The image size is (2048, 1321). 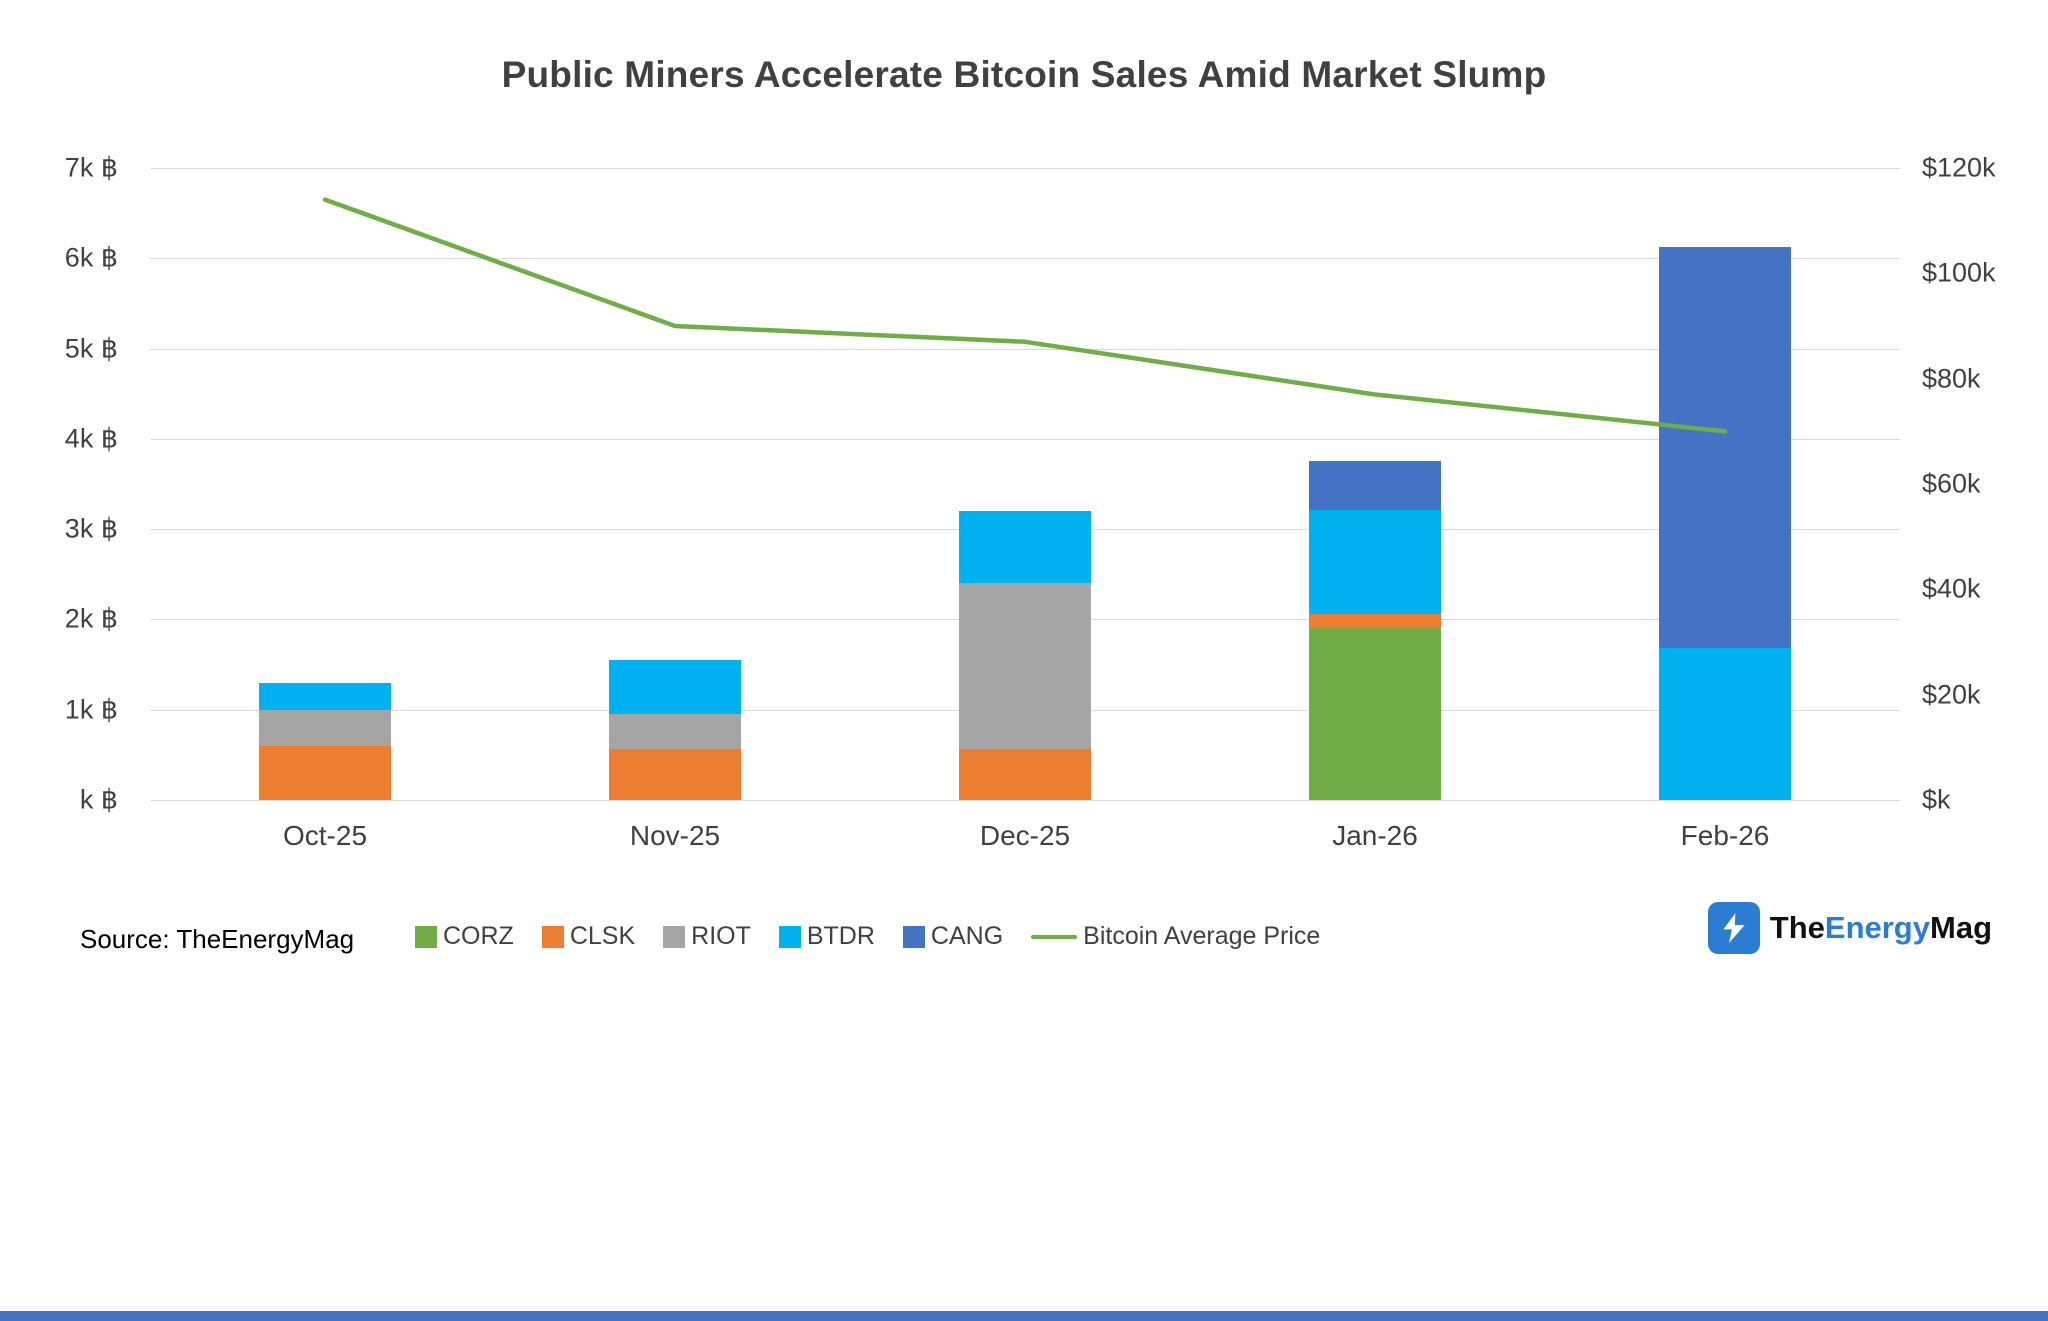 What do you see at coordinates (478, 936) in the screenshot?
I see `legend-label: CORZ` at bounding box center [478, 936].